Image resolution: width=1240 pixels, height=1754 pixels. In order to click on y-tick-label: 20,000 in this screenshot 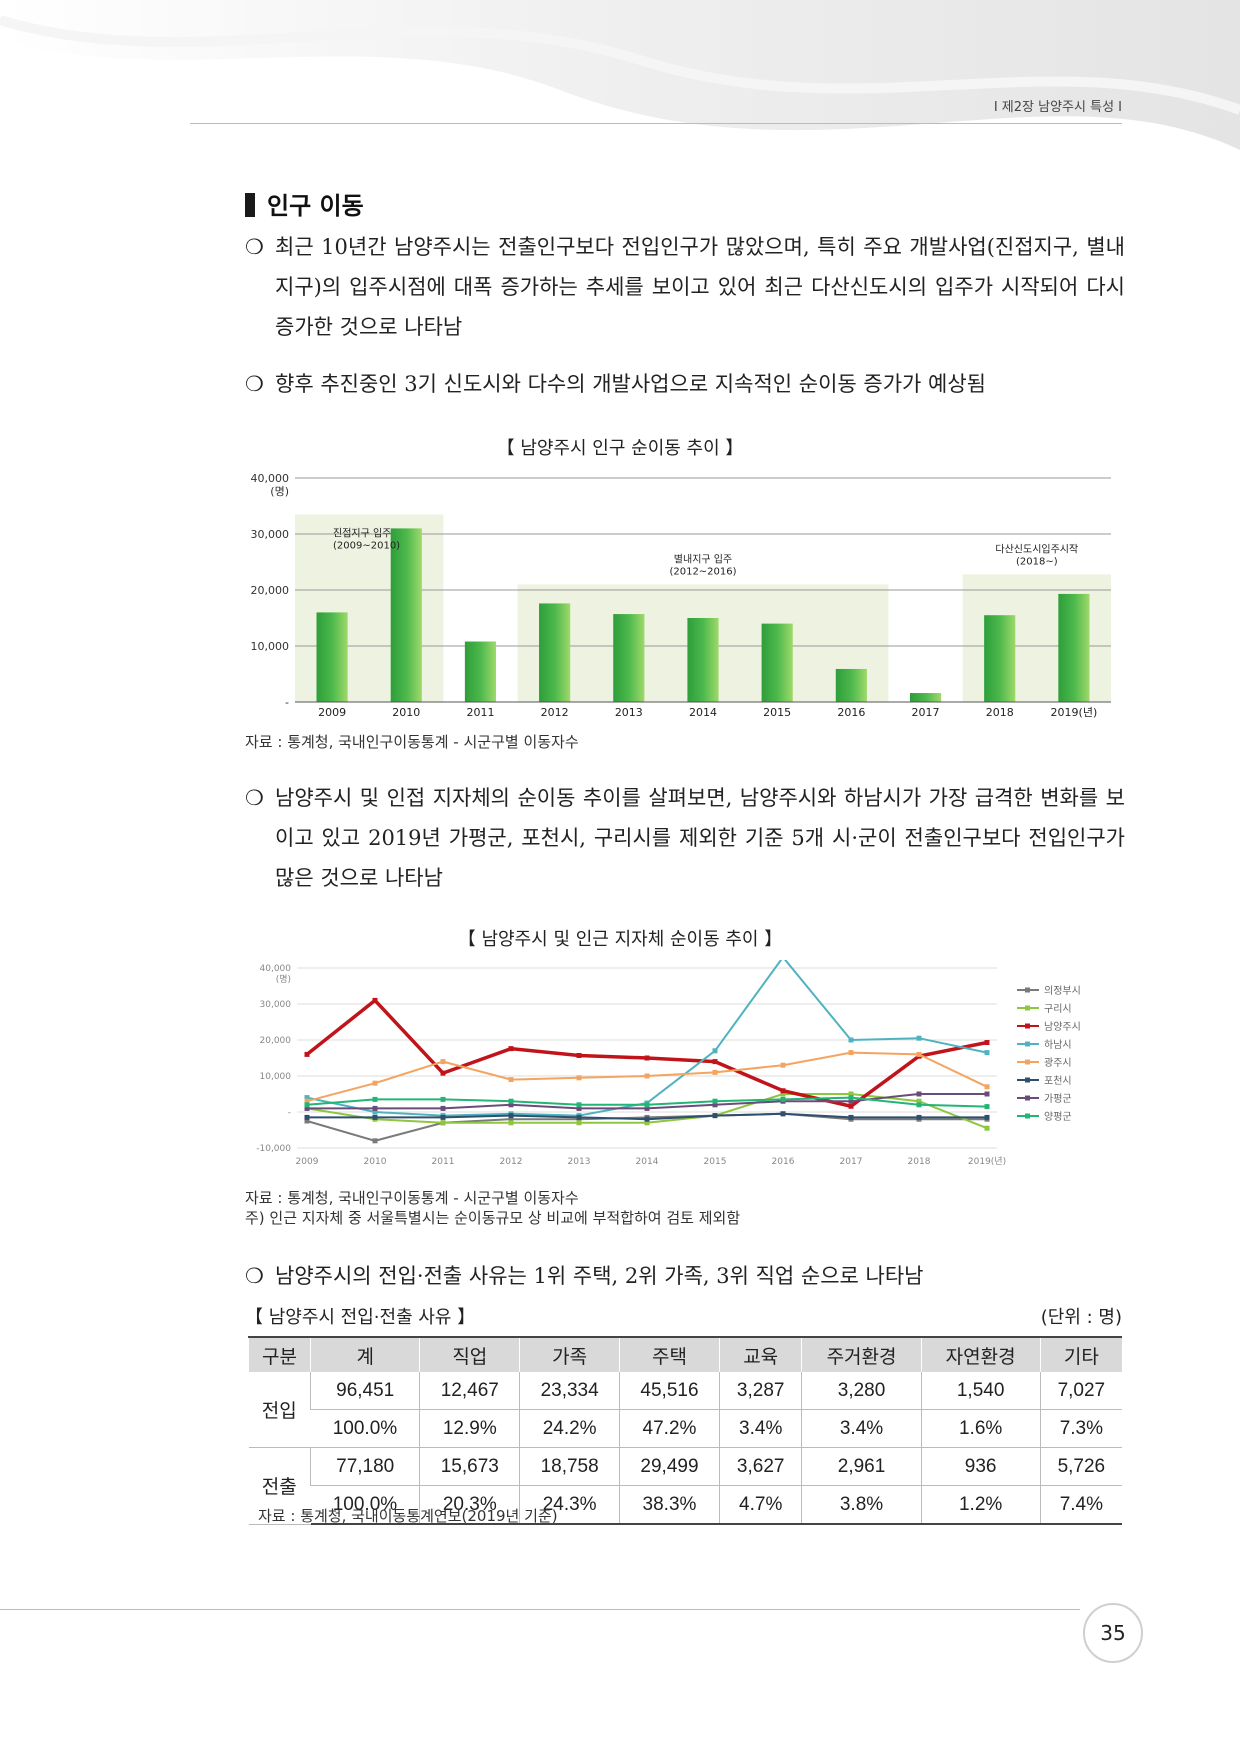, I will do `click(270, 590)`.